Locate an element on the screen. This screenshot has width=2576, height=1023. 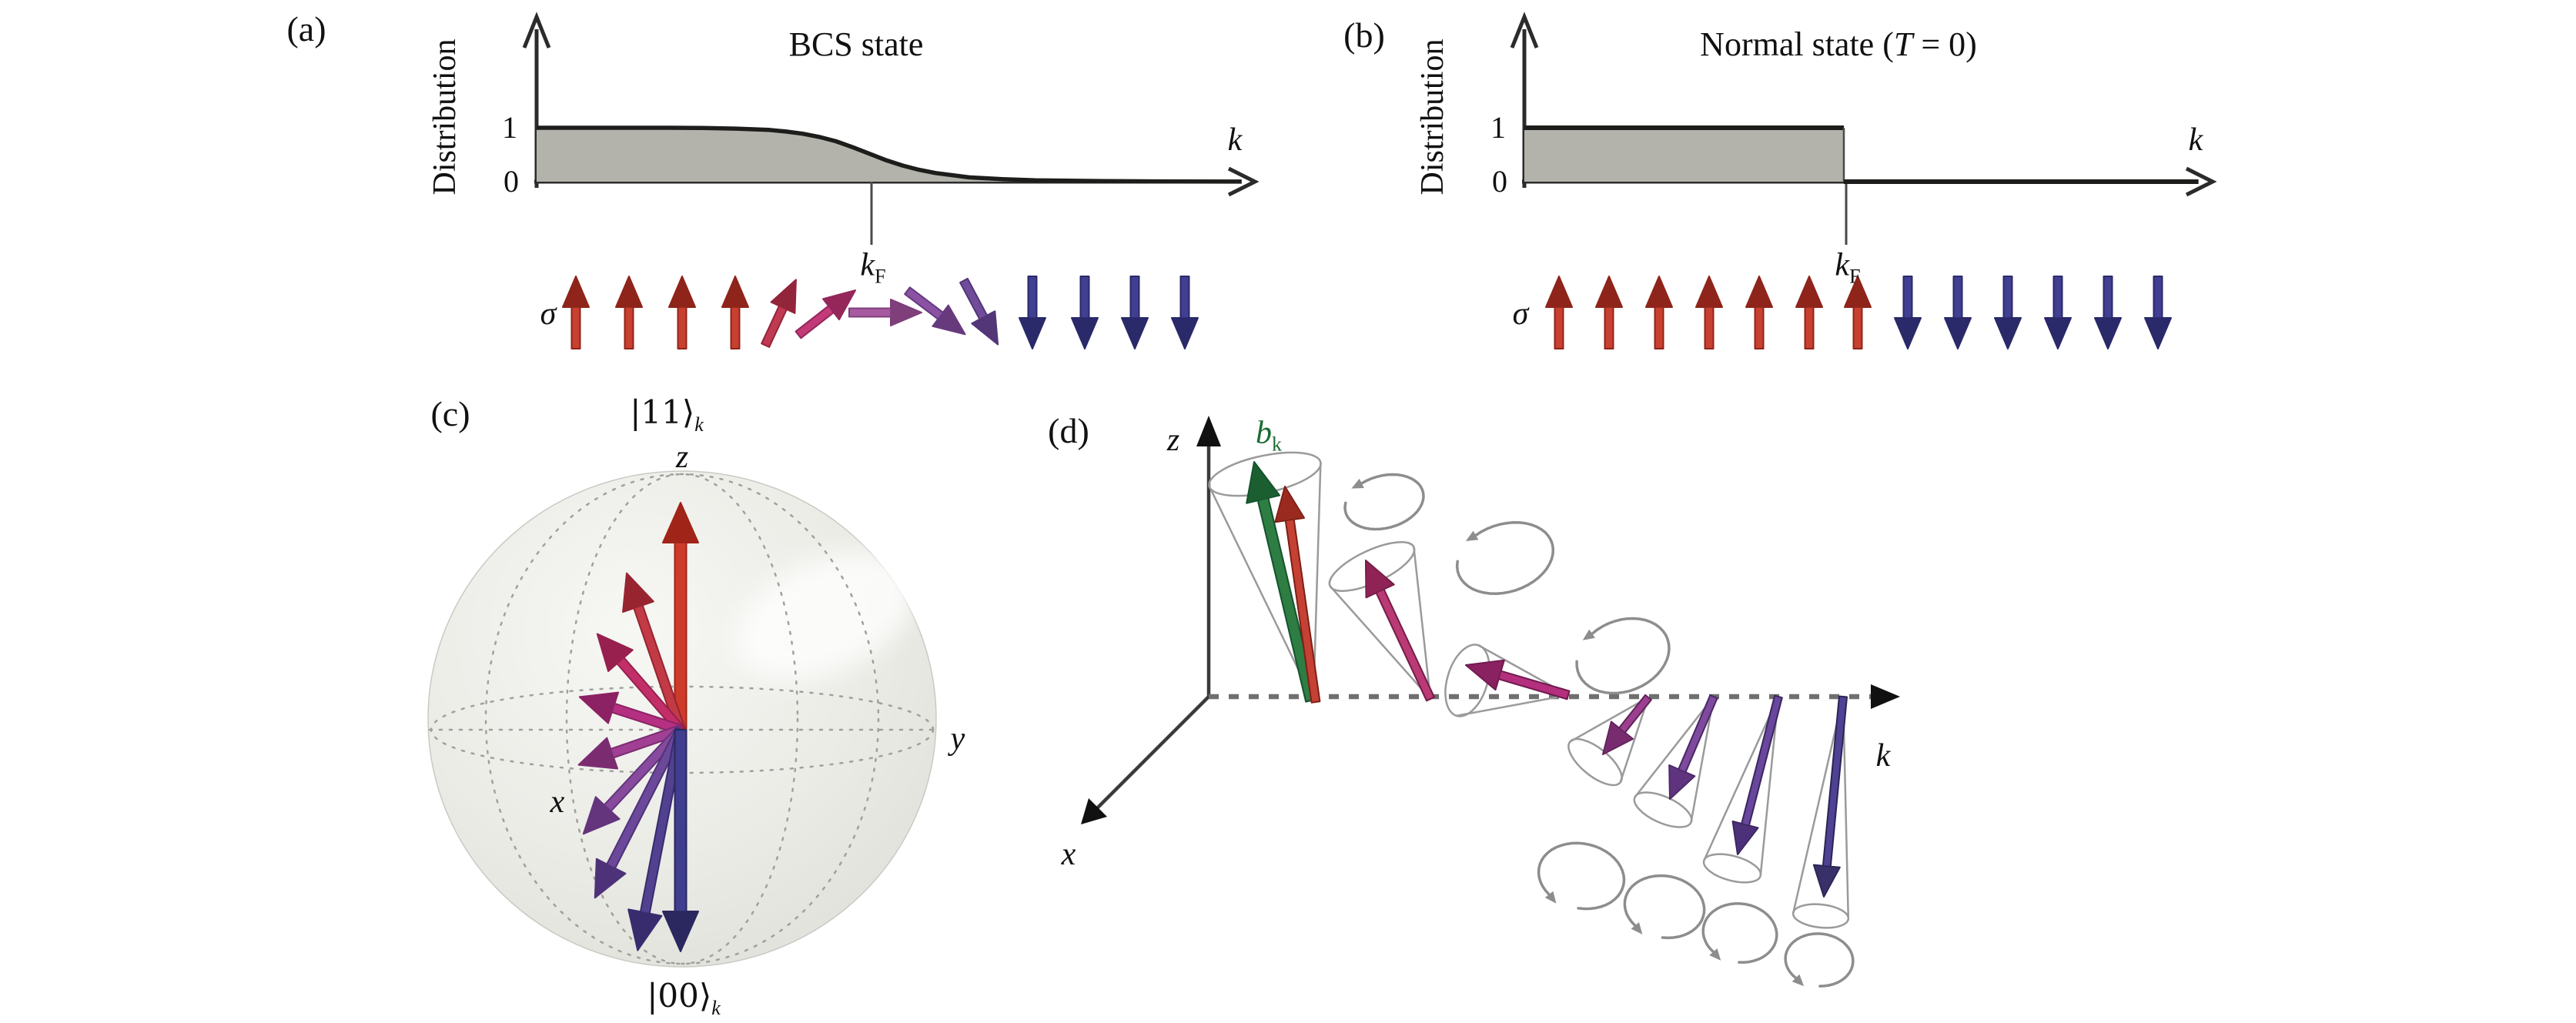
panel-b-ylabel: Distribution is located at coordinates (1432, 117).